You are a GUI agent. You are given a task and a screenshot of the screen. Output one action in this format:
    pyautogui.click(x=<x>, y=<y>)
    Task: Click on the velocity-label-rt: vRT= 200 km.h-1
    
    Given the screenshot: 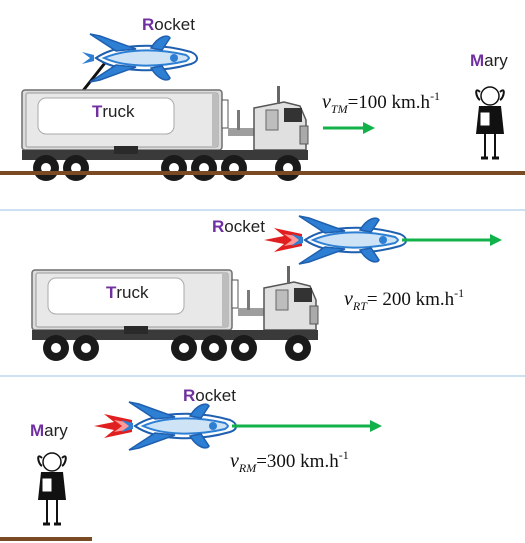 What is the action you would take?
    pyautogui.click(x=404, y=299)
    